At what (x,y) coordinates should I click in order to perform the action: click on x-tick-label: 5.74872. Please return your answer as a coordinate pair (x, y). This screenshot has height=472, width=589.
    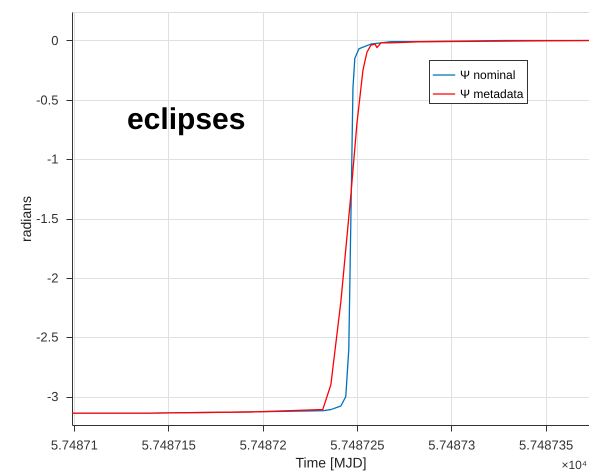
    Looking at the image, I should click on (263, 445).